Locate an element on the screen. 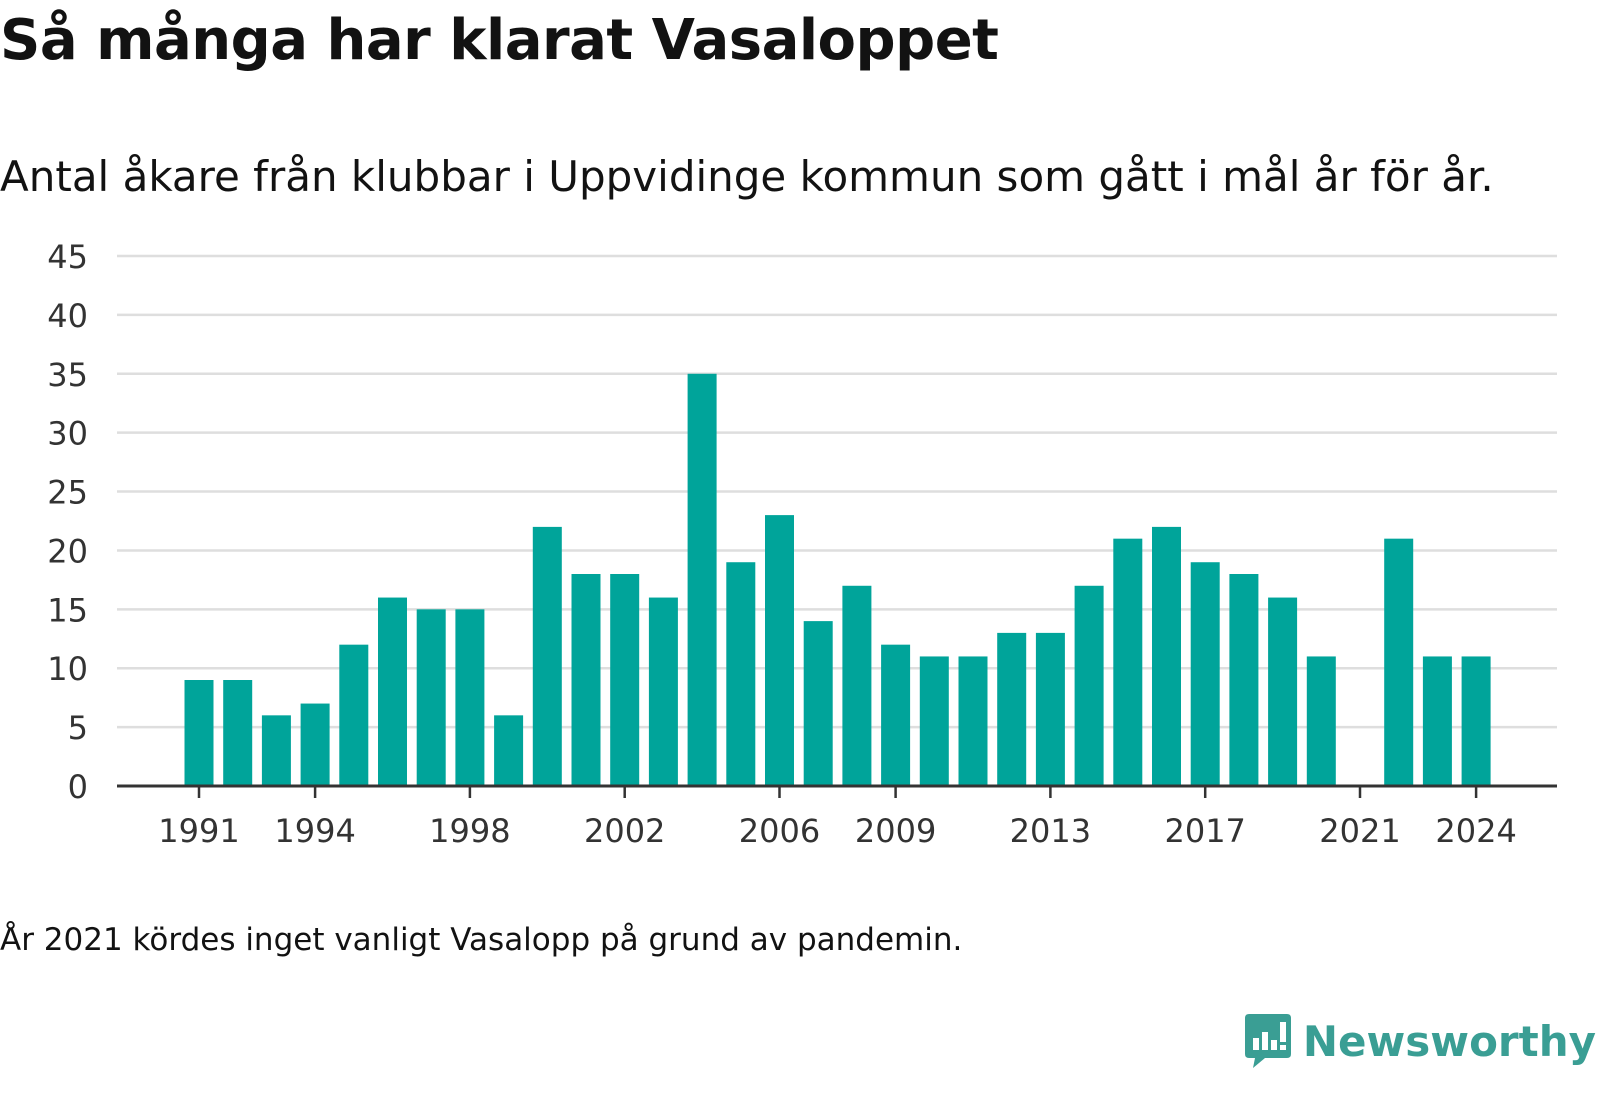 Image resolution: width=1600 pixels, height=1100 pixels. x-tick-label: 2021 is located at coordinates (1359, 831).